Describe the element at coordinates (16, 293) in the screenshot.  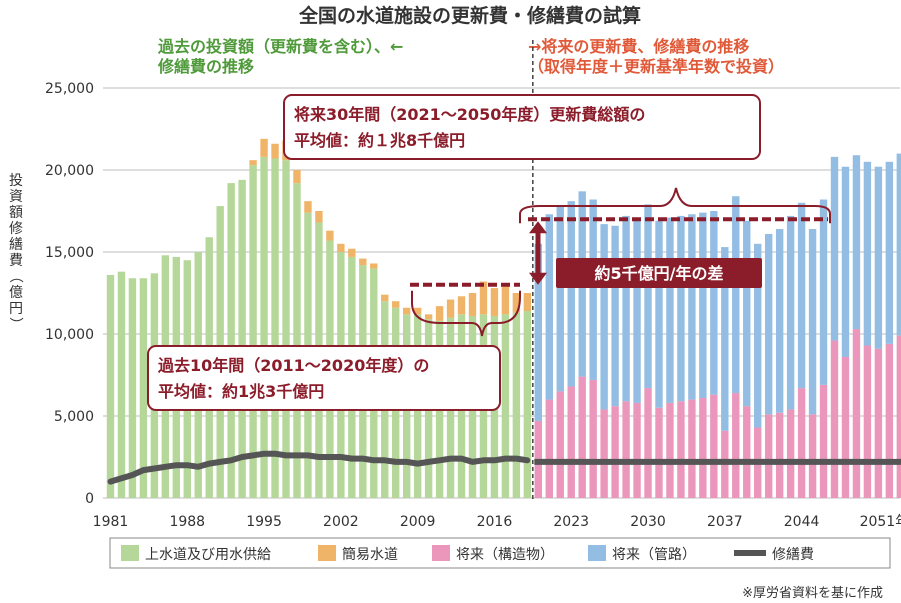
I see `y-axis-label-char: 億` at that location.